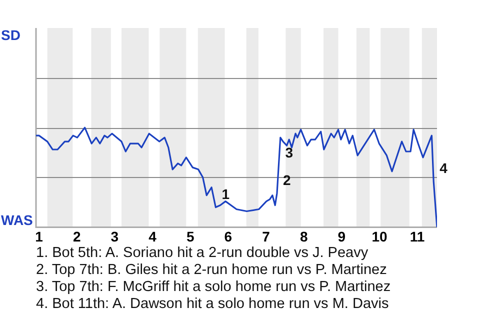 The height and width of the screenshot is (320, 480). I want to click on x-tick-label: 2, so click(76, 236).